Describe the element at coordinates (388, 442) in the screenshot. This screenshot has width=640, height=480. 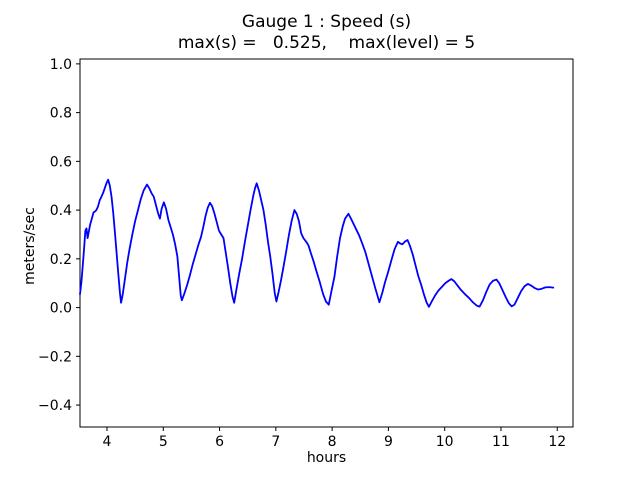
I see `x-tick-label: 9` at that location.